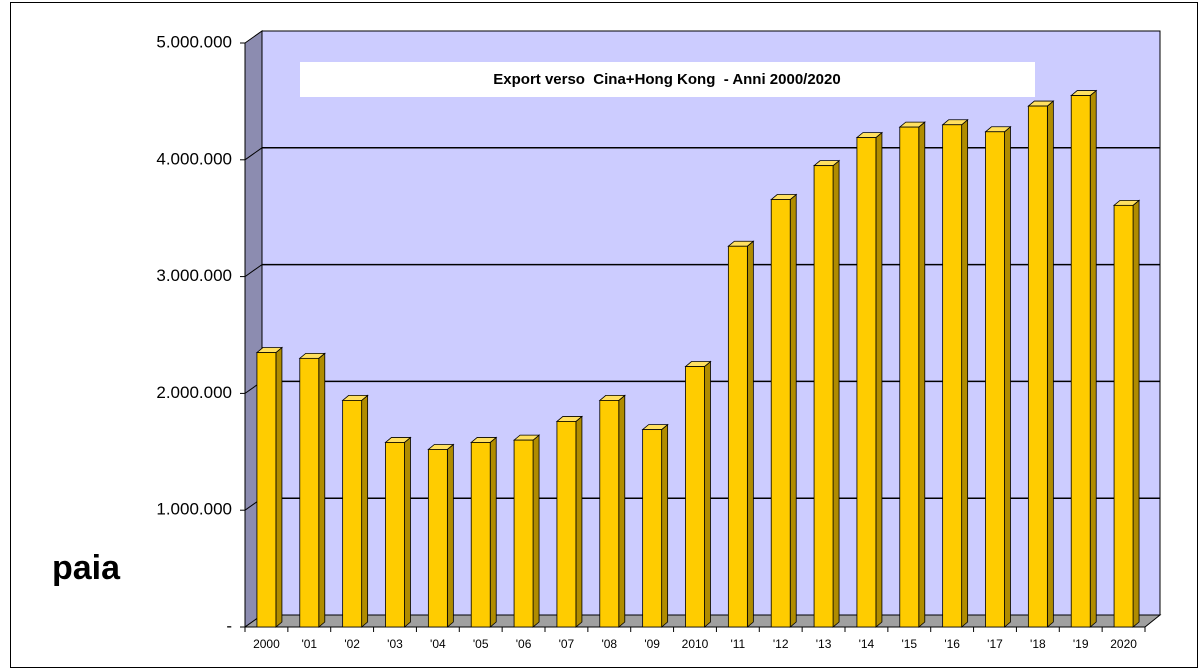 The width and height of the screenshot is (1200, 670). Describe the element at coordinates (609, 644) in the screenshot. I see `x-tick-label: '08` at that location.